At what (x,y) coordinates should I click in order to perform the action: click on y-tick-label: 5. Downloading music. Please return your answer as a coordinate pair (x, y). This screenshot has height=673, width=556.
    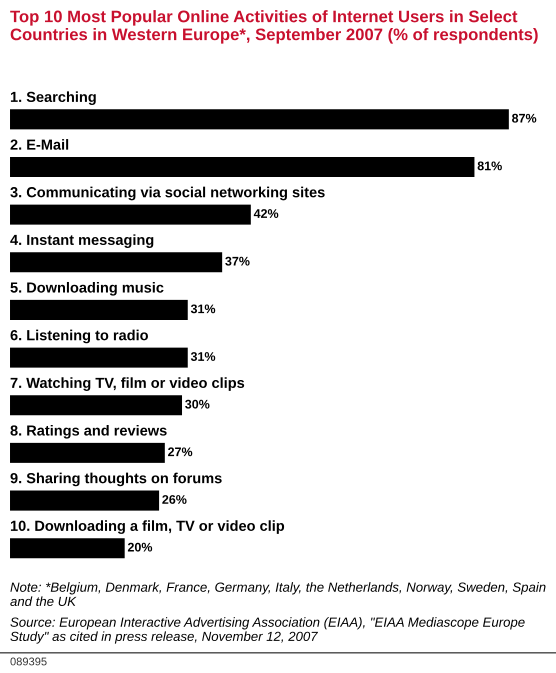
    Looking at the image, I should click on (87, 289).